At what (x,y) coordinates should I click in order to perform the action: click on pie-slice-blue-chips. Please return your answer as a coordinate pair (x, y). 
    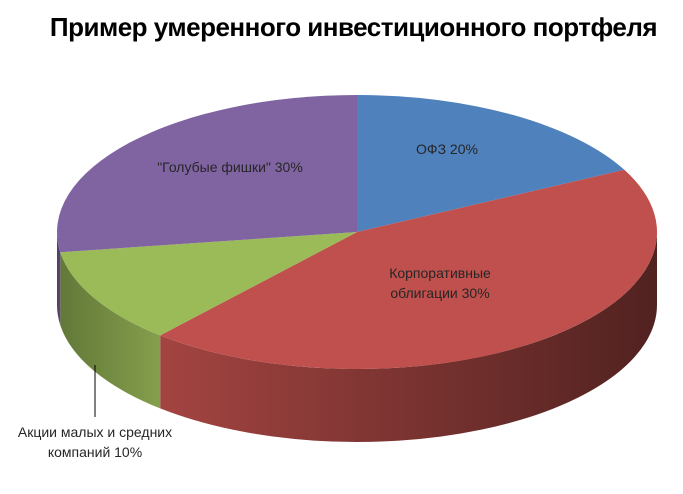
    Looking at the image, I should click on (207, 174).